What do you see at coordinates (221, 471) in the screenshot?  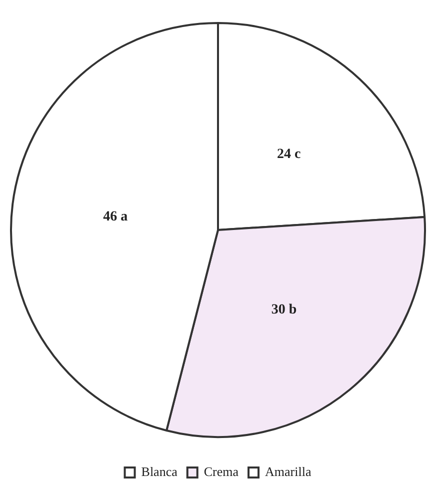 I see `legend-label: Crema` at bounding box center [221, 471].